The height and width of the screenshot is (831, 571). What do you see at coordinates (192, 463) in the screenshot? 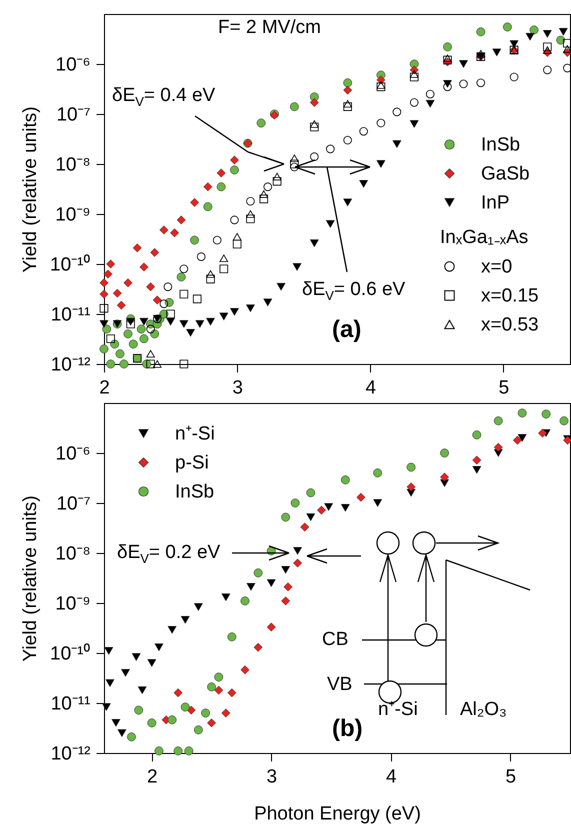
I see `legend-label: p-Si` at bounding box center [192, 463].